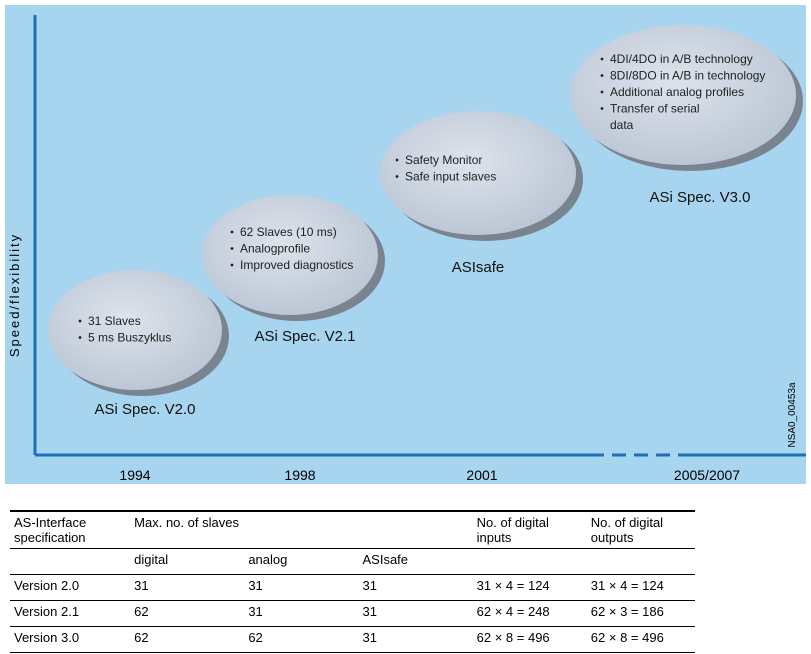  Describe the element at coordinates (301, 561) in the screenshot. I see `subheader-cell: analog` at that location.